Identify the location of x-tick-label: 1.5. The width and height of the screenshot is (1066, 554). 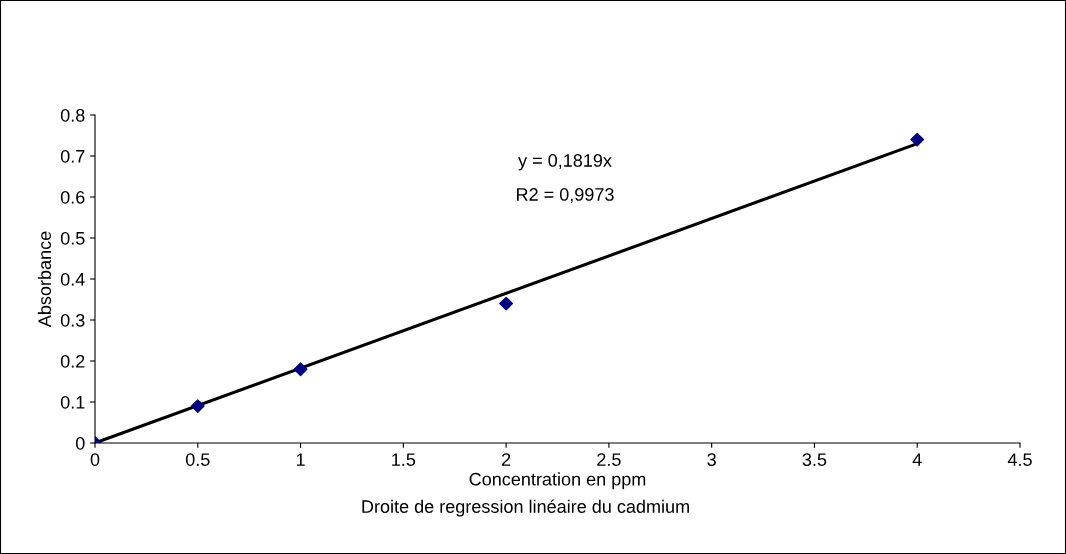
(404, 459).